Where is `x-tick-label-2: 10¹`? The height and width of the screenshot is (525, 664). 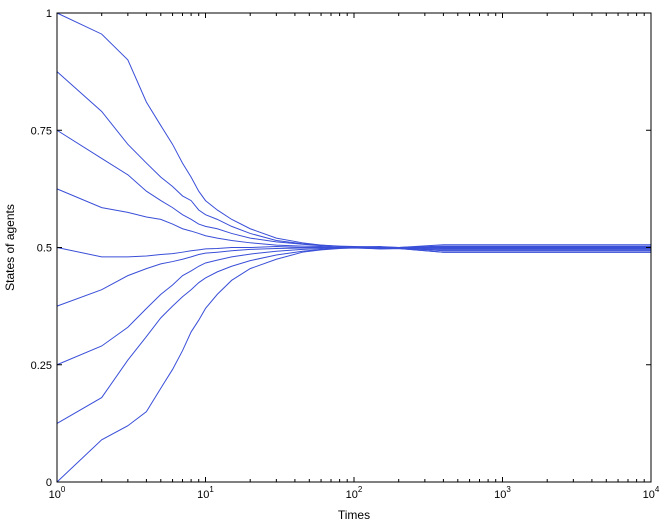
x-tick-label-2: 10¹ is located at coordinates (205, 493).